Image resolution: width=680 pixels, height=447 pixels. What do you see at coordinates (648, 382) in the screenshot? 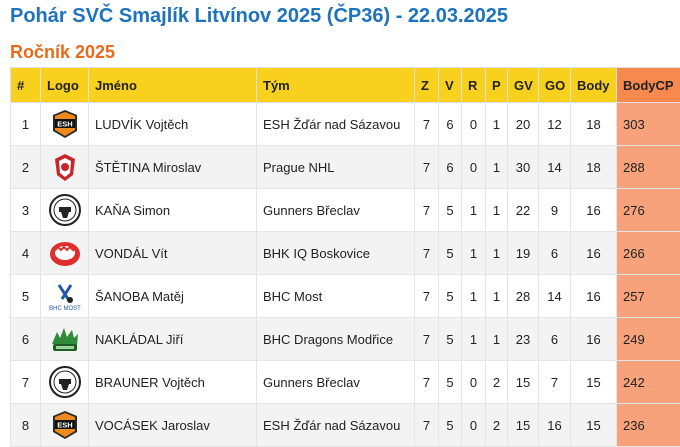
I see `cp-points: 242` at bounding box center [648, 382].